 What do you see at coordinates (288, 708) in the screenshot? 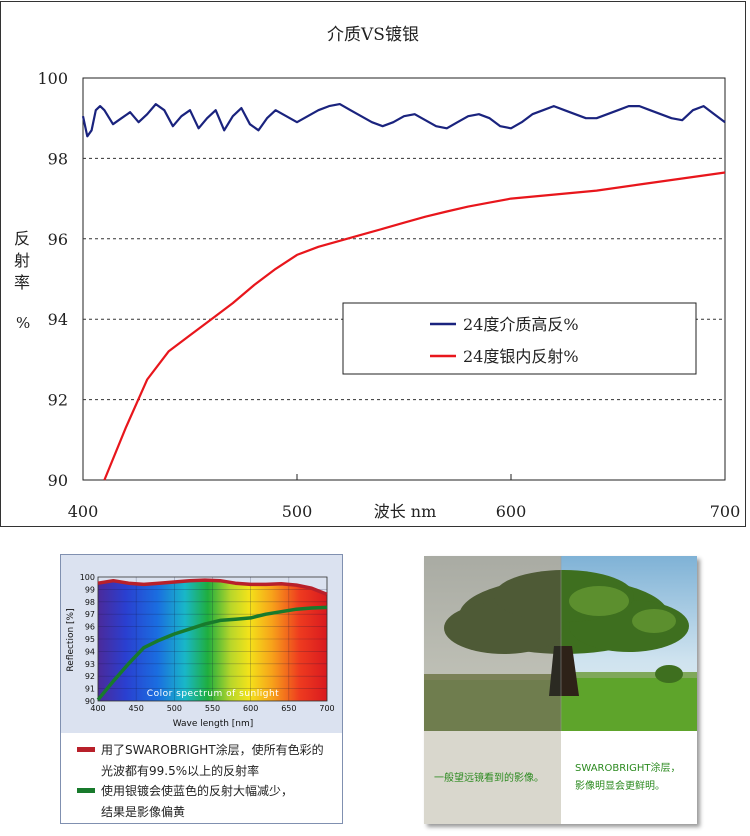
I see `spectrum-x-tick-label: 650` at bounding box center [288, 708].